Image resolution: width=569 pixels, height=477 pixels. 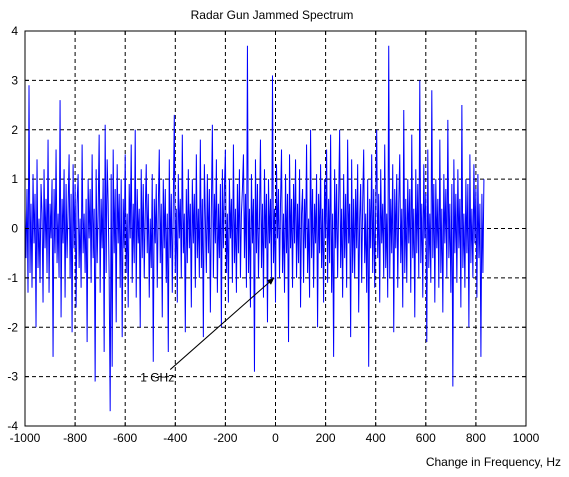 What do you see at coordinates (75, 438) in the screenshot?
I see `x-tick-label: -800` at bounding box center [75, 438].